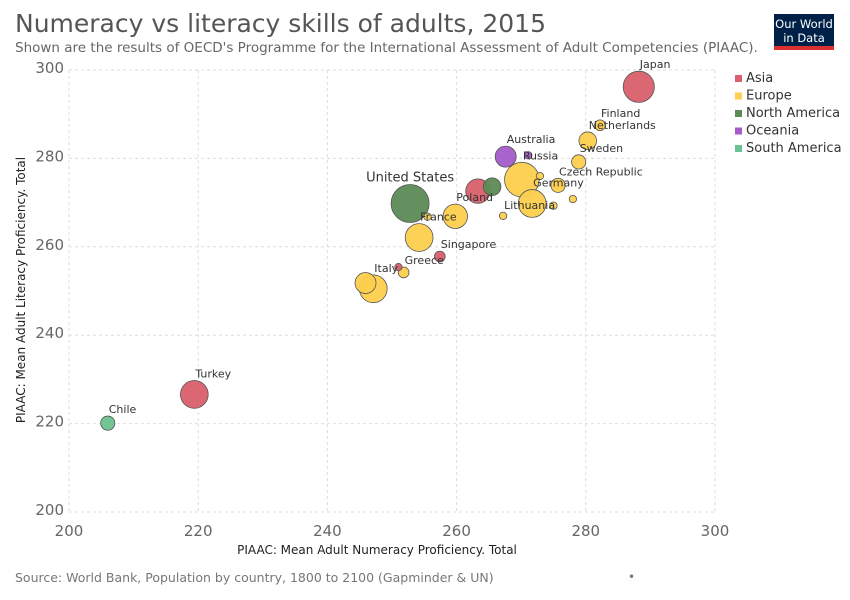 The image size is (850, 600). What do you see at coordinates (49, 422) in the screenshot?
I see `y-tick-label: 220` at bounding box center [49, 422].